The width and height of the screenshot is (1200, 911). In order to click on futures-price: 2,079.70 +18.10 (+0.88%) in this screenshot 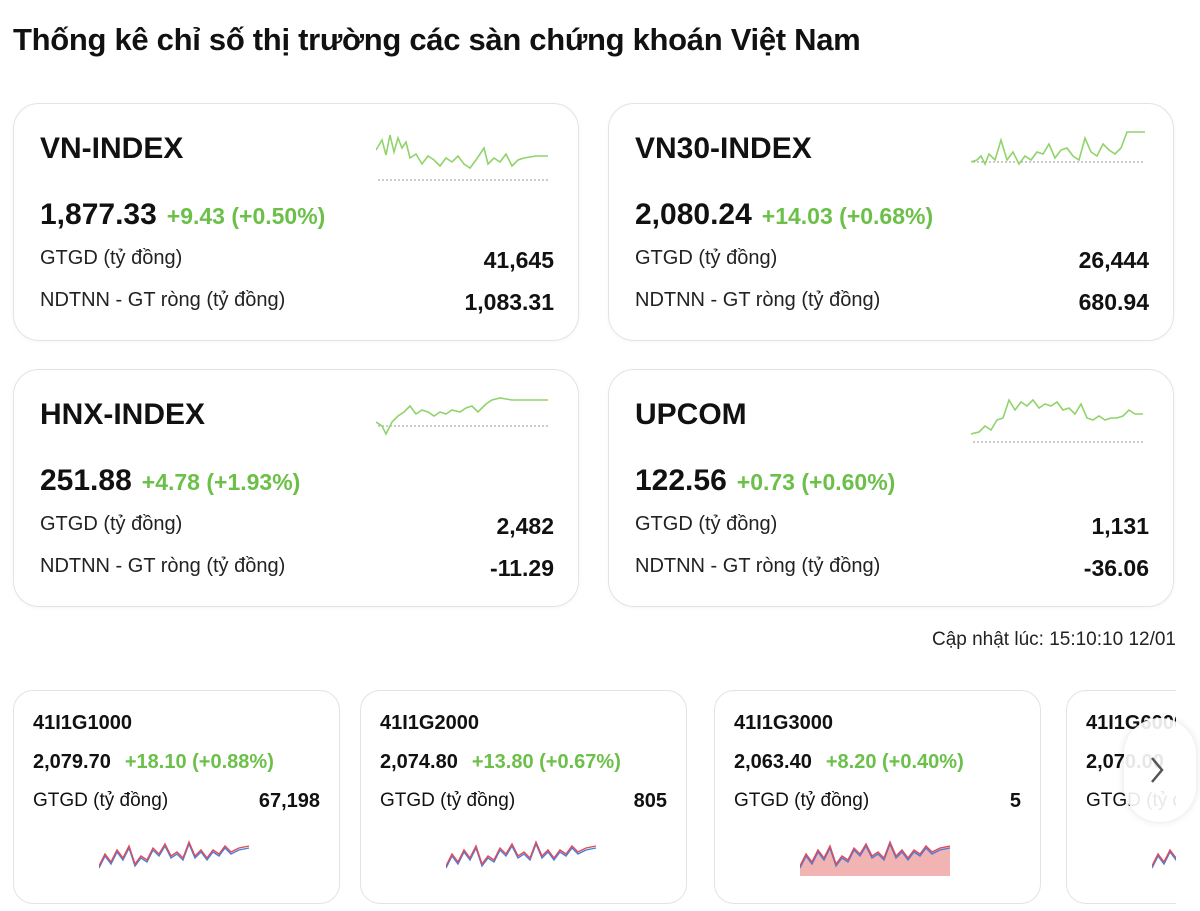, I will do `click(153, 762)`.